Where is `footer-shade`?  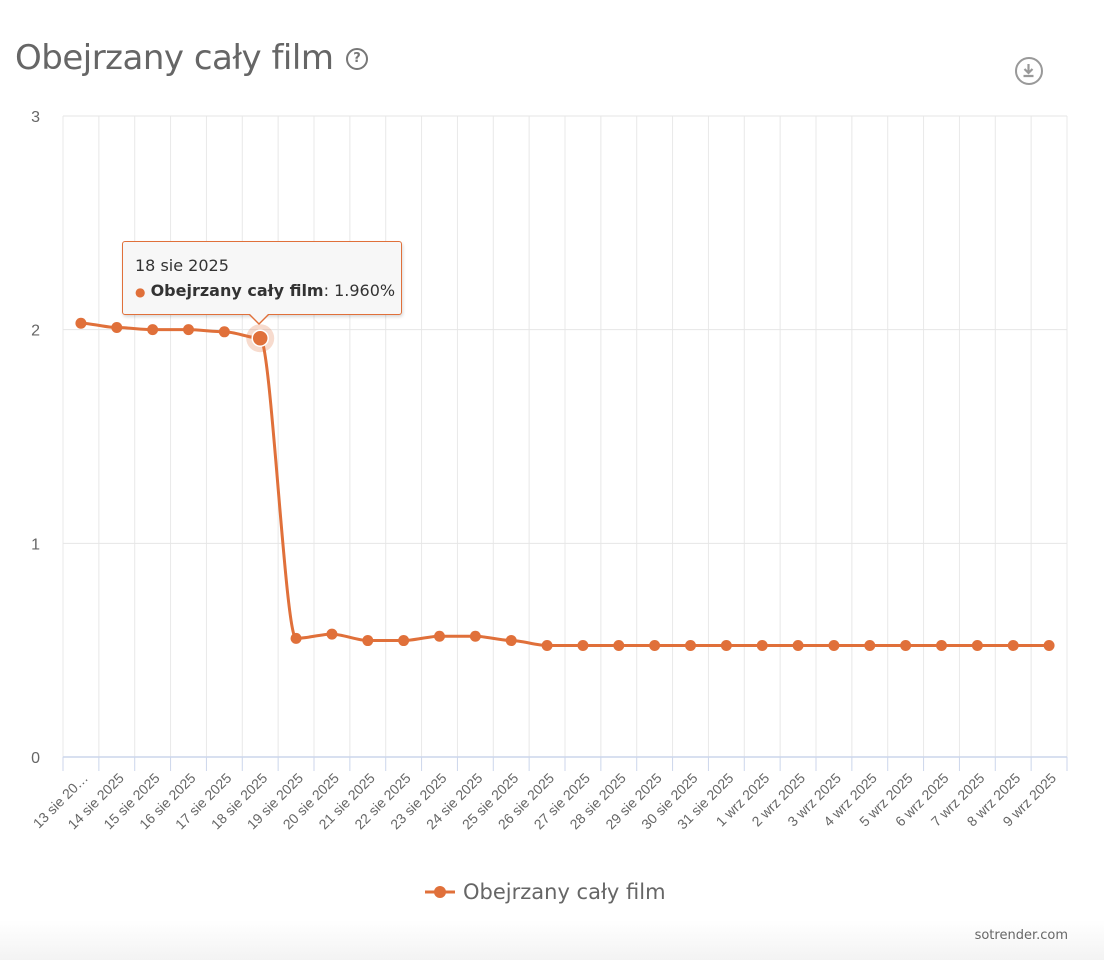
footer-shade is located at coordinates (552, 940).